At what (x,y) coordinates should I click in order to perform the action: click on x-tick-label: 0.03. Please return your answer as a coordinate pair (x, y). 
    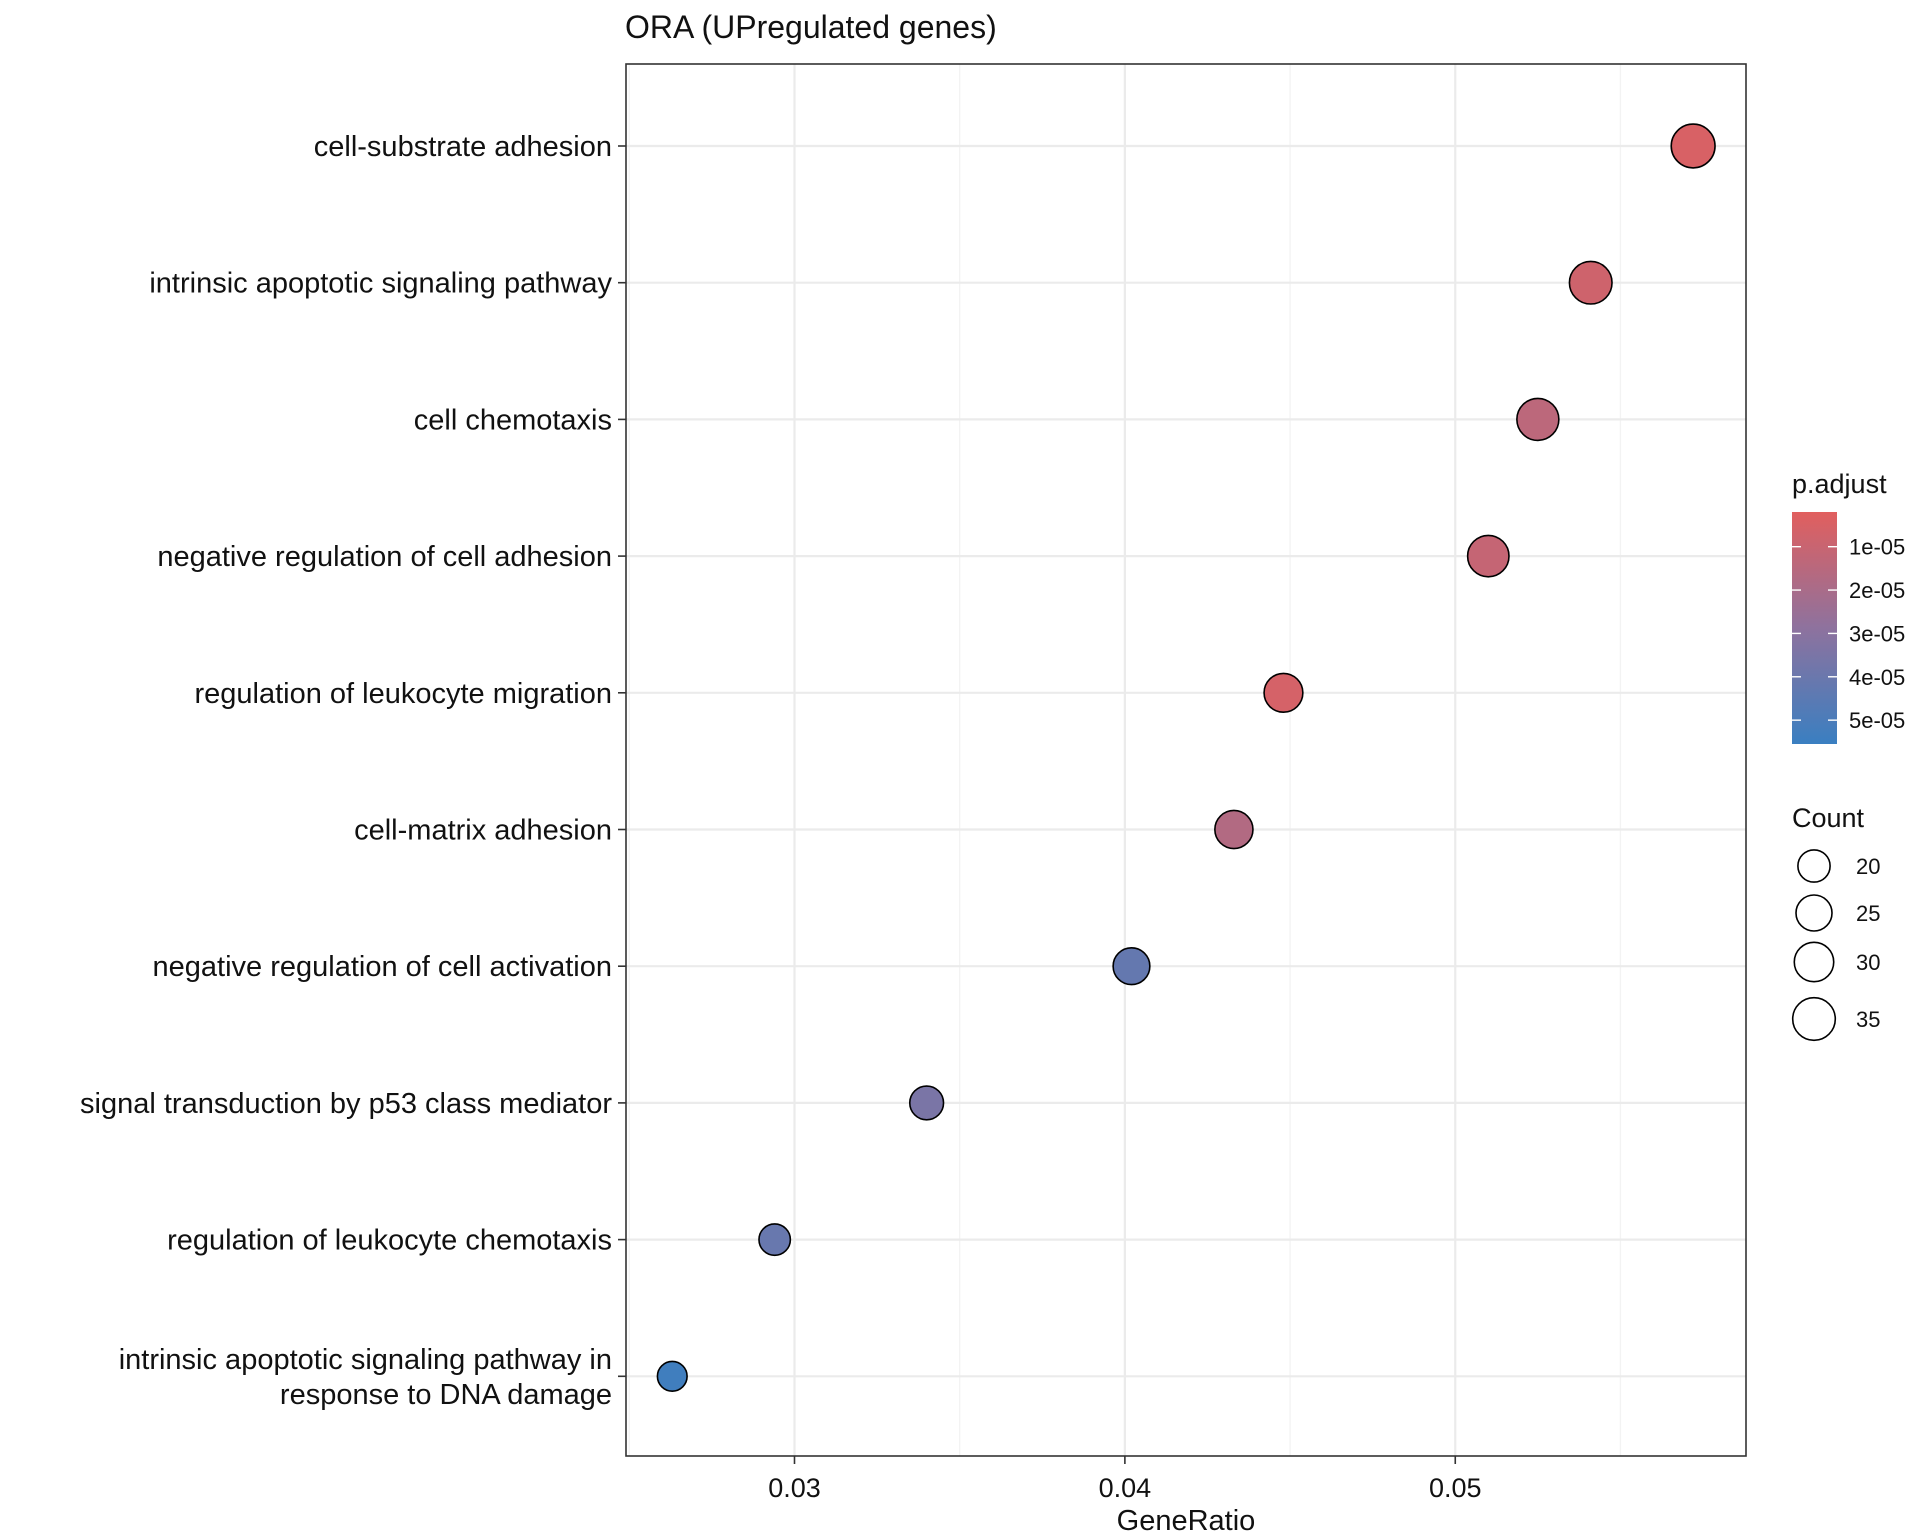
    Looking at the image, I should click on (794, 1488).